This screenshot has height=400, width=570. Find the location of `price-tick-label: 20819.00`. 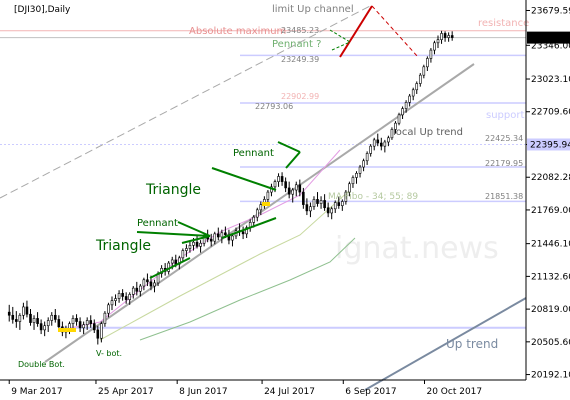

price-tick-label: 20819.00 is located at coordinates (550, 310).